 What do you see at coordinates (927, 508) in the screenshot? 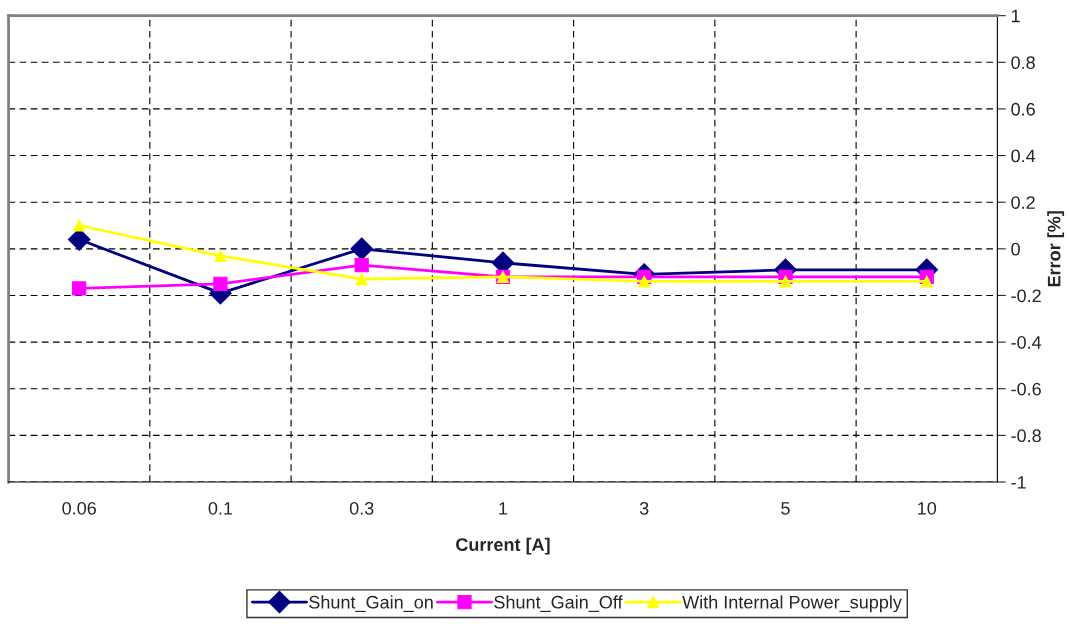
I see `x-tick-label: 10` at bounding box center [927, 508].